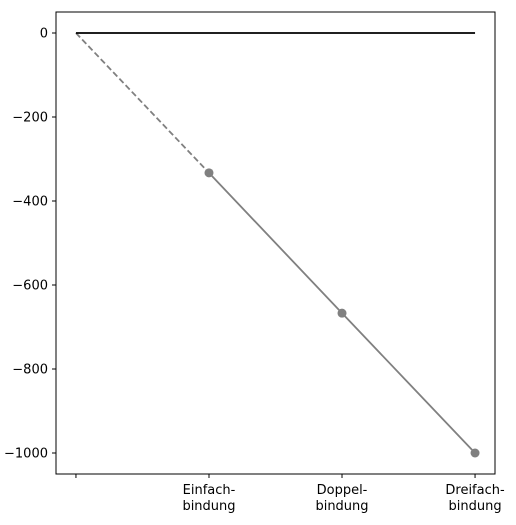 The height and width of the screenshot is (525, 516). What do you see at coordinates (142, 103) in the screenshot?
I see `series-0-dashed-segment` at bounding box center [142, 103].